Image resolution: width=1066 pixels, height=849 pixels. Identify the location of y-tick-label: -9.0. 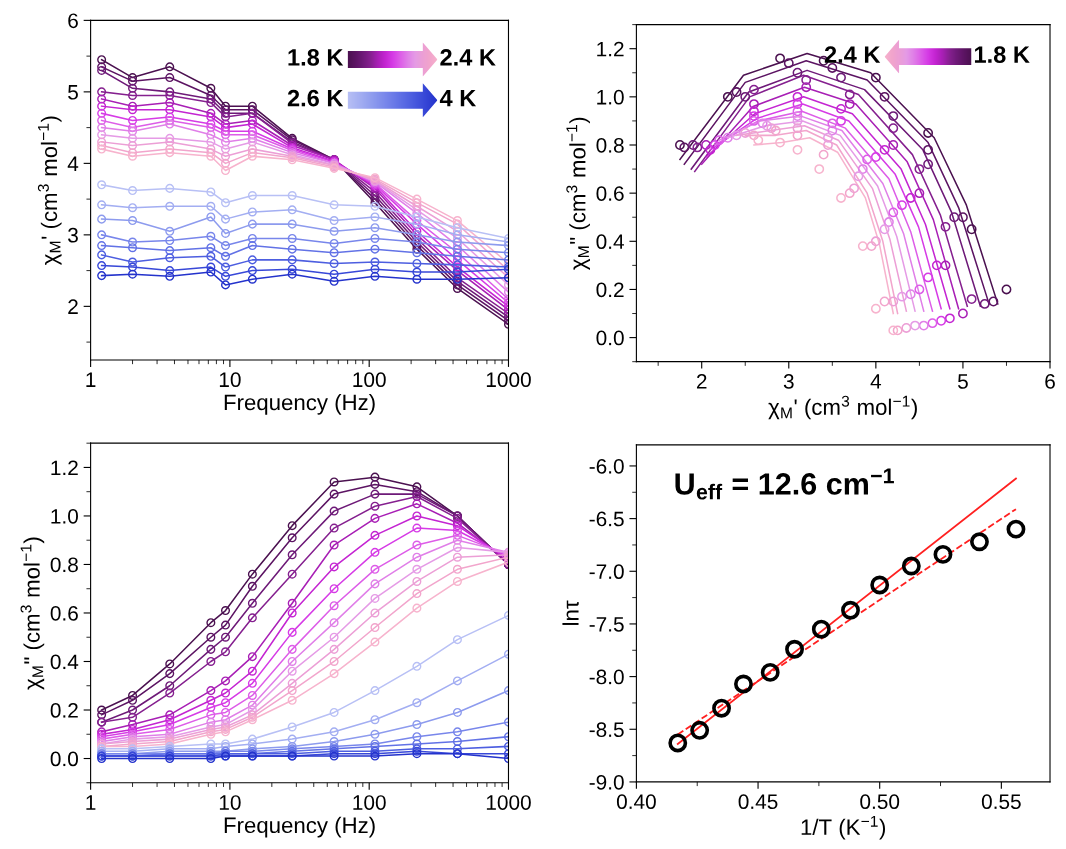
(606, 782).